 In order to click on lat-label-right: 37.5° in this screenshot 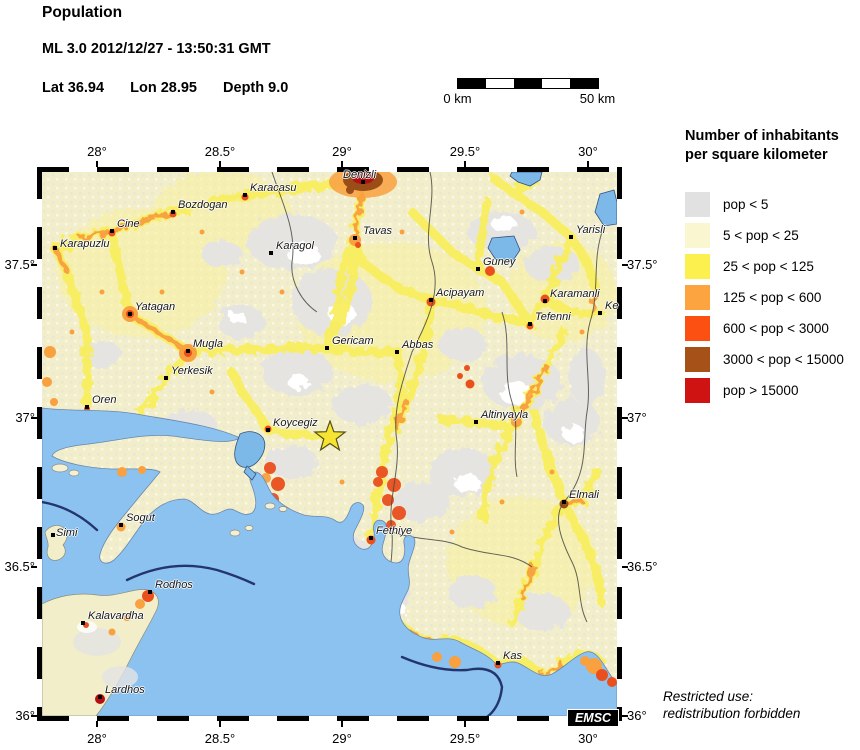, I will do `click(642, 264)`.